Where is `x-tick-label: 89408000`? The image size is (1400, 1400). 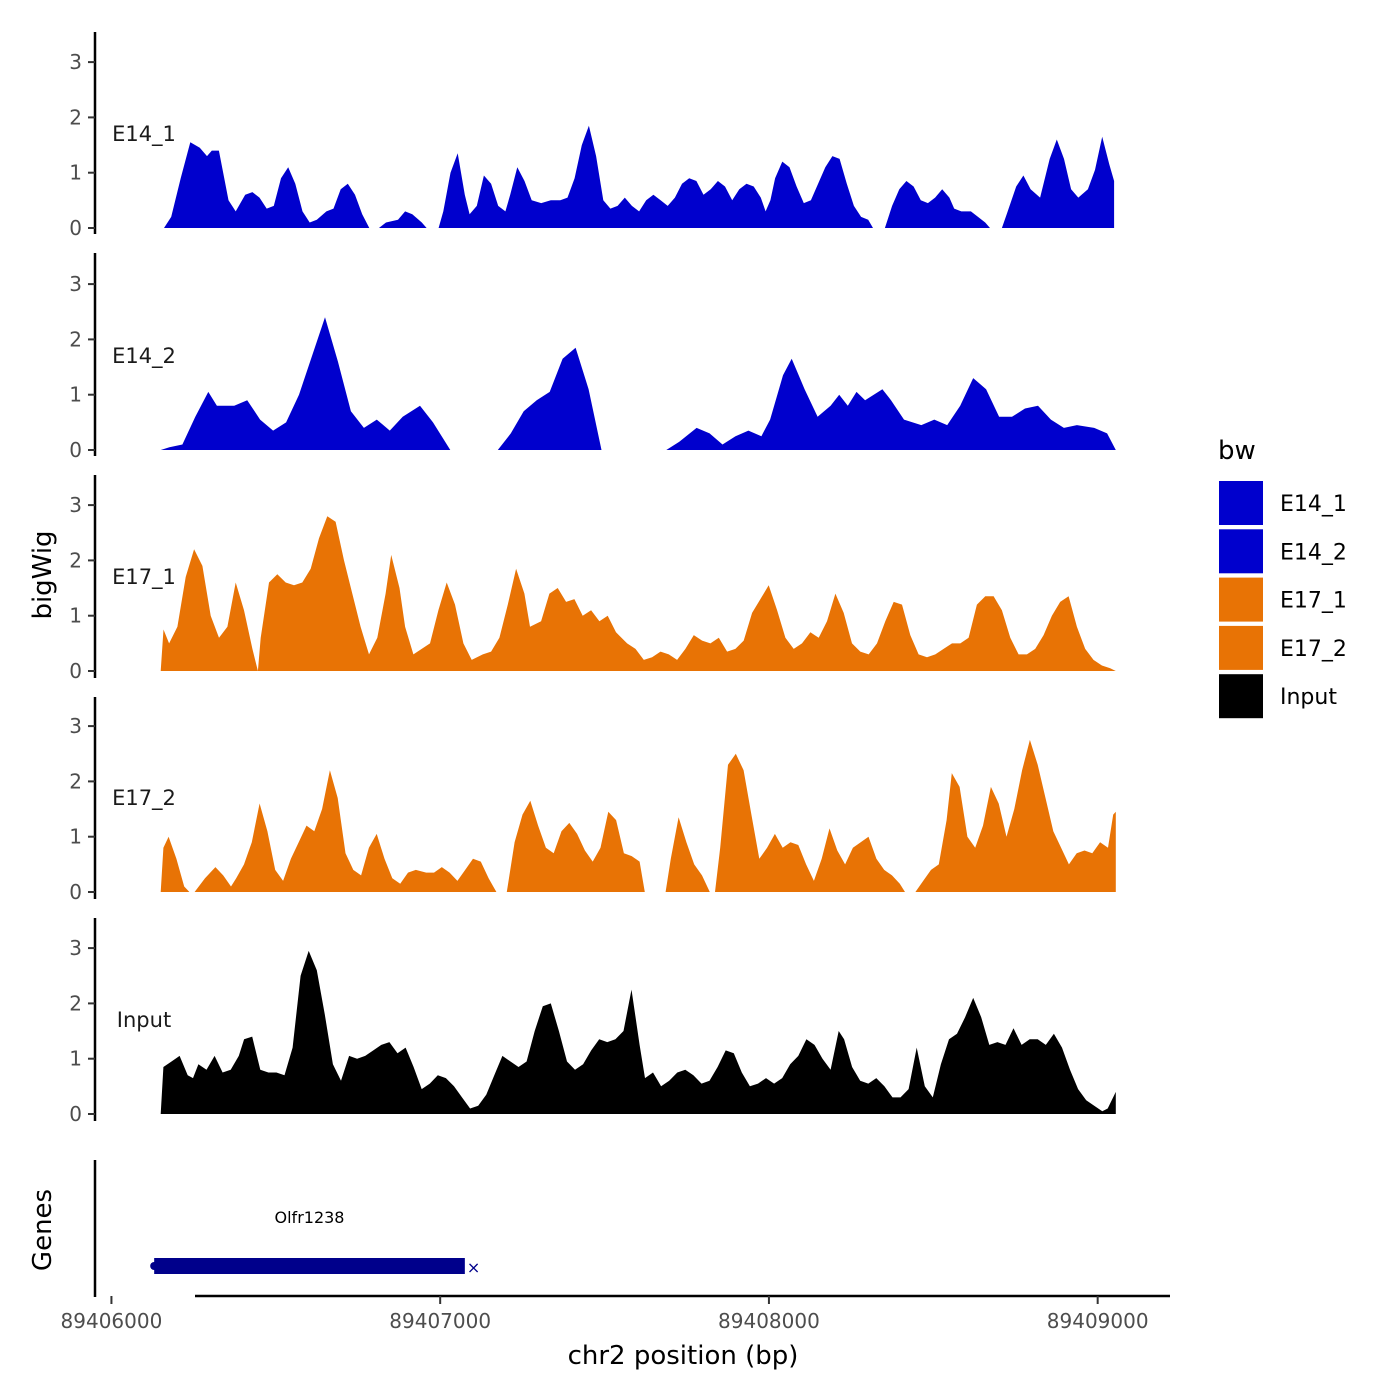
x-tick-label: 89408000 is located at coordinates (769, 1321).